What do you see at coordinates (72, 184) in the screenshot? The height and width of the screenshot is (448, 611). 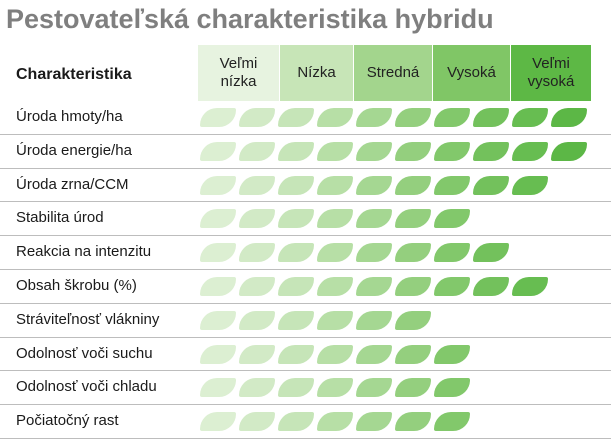 I see `characteristic-label: Úroda zrna/CCM` at bounding box center [72, 184].